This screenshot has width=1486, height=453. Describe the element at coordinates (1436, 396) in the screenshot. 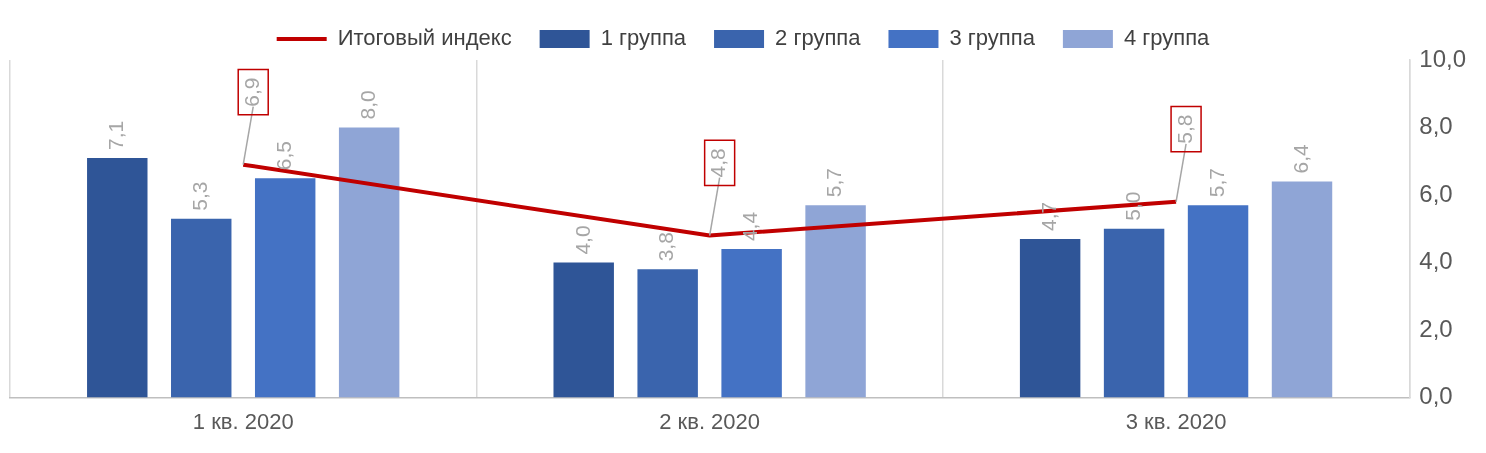

I see `y-tick-label: 0,0` at that location.